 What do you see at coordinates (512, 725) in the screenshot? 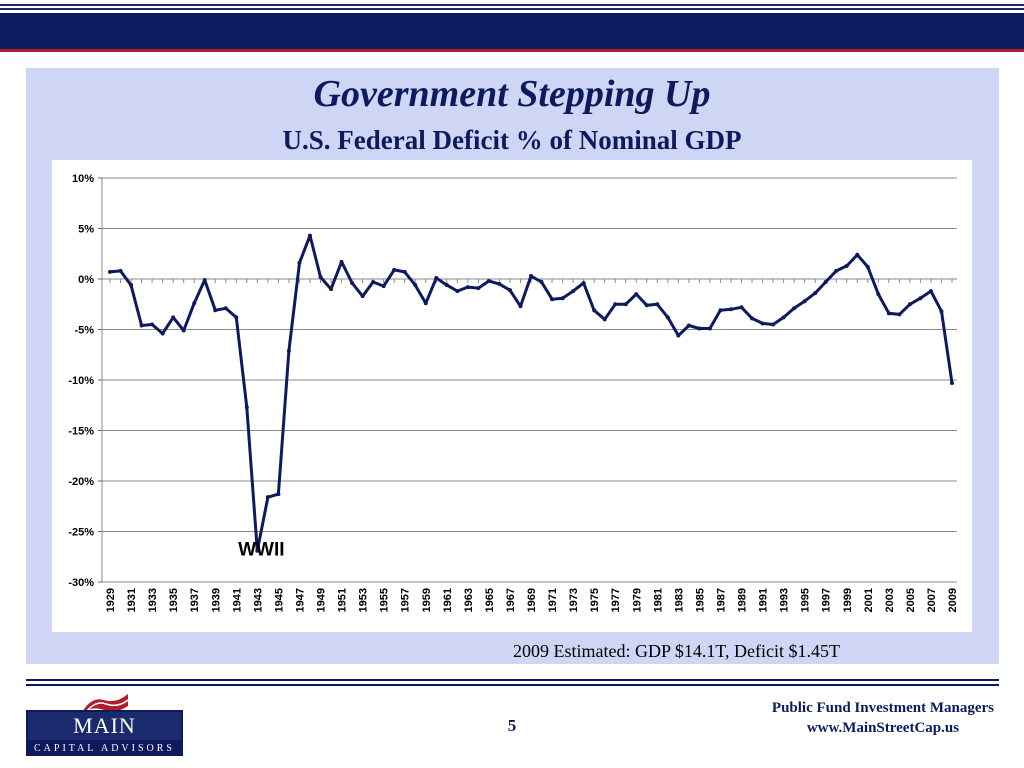
I see `page-number: 5` at bounding box center [512, 725].